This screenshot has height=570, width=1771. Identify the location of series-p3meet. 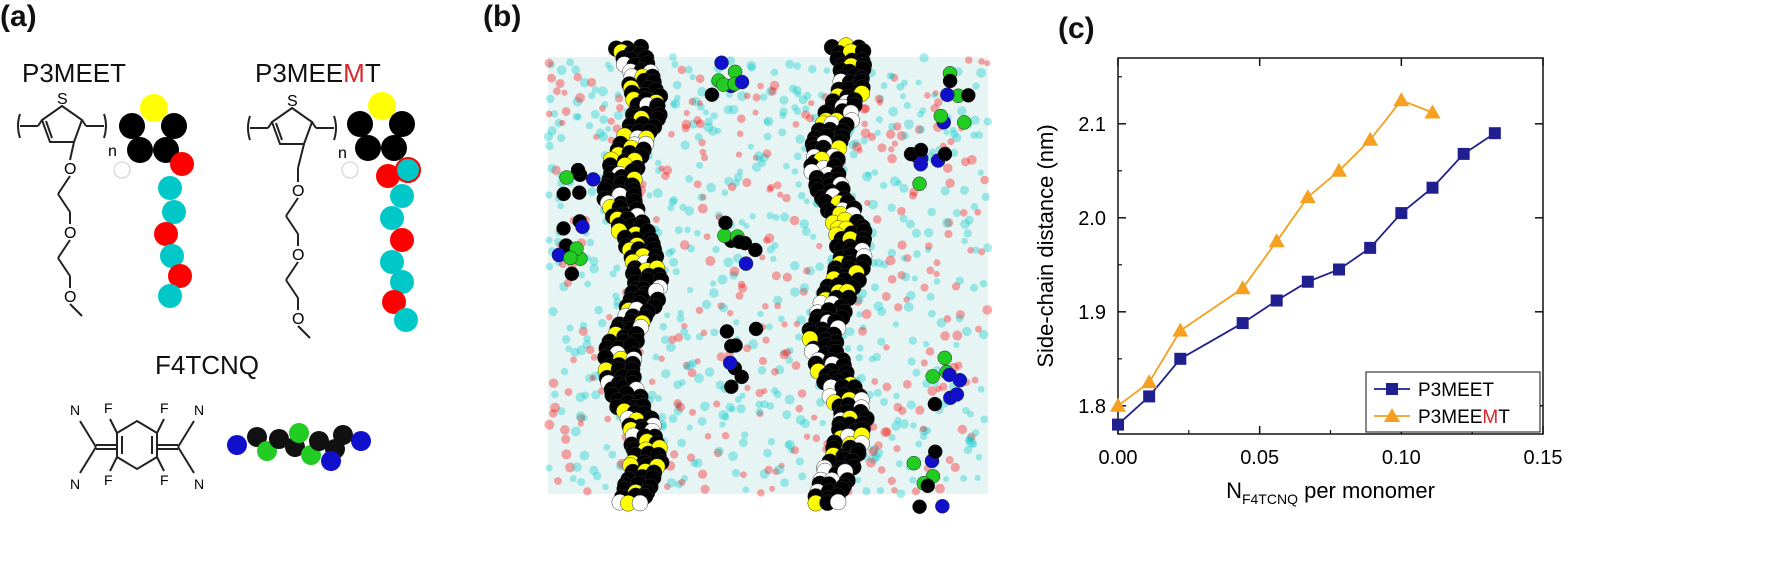
(1306, 279).